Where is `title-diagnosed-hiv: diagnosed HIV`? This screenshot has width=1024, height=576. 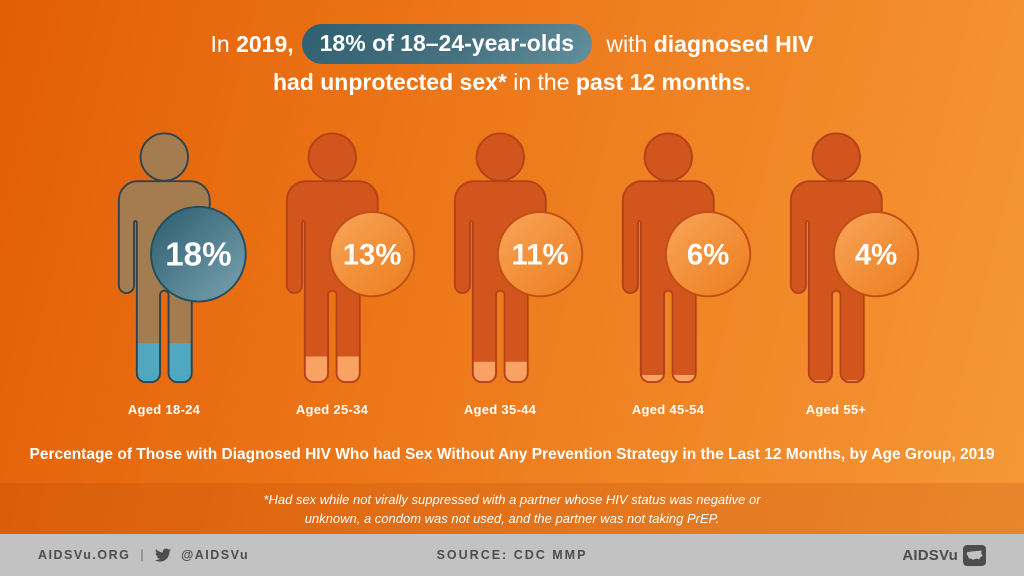 title-diagnosed-hiv: diagnosed HIV is located at coordinates (733, 44).